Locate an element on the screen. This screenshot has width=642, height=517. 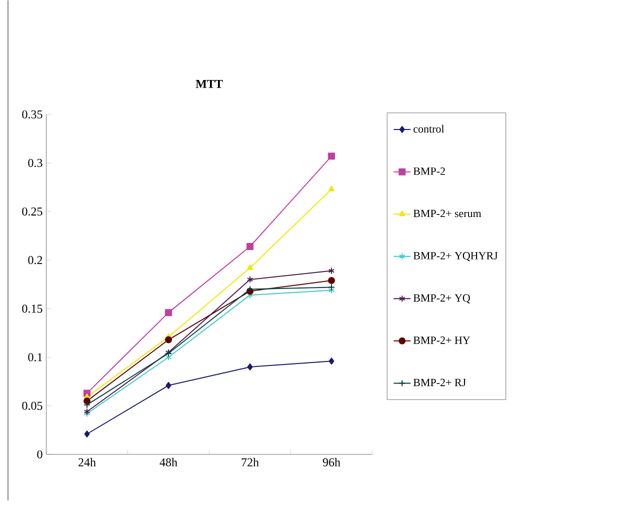
legend-label: control is located at coordinates (429, 128).